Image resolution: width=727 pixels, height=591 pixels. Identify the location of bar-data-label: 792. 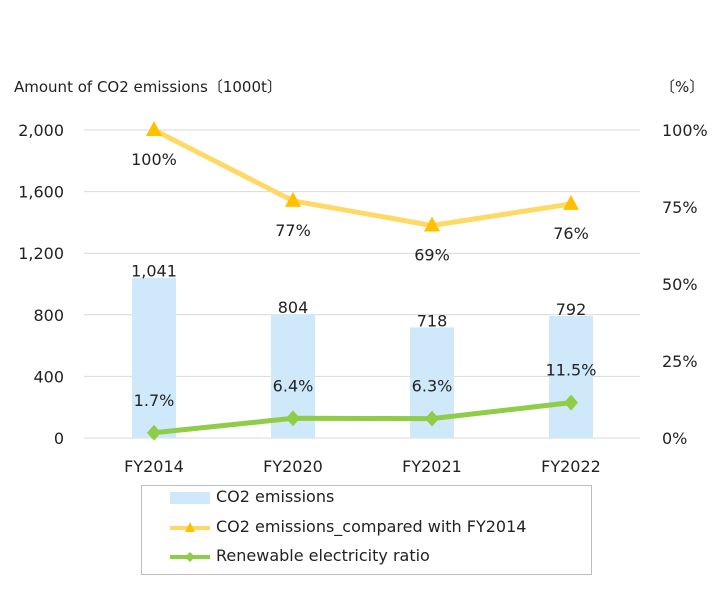
(571, 309).